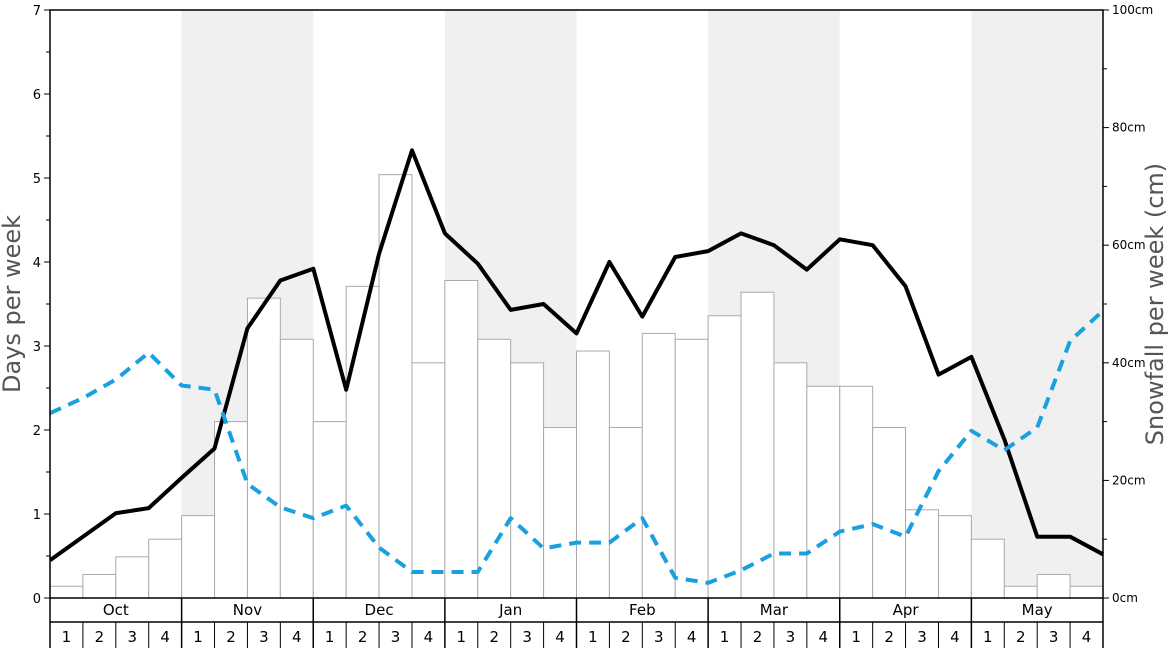 The height and width of the screenshot is (648, 1168). What do you see at coordinates (1129, 363) in the screenshot?
I see `right-tick-label-40cm: 40cm` at bounding box center [1129, 363].